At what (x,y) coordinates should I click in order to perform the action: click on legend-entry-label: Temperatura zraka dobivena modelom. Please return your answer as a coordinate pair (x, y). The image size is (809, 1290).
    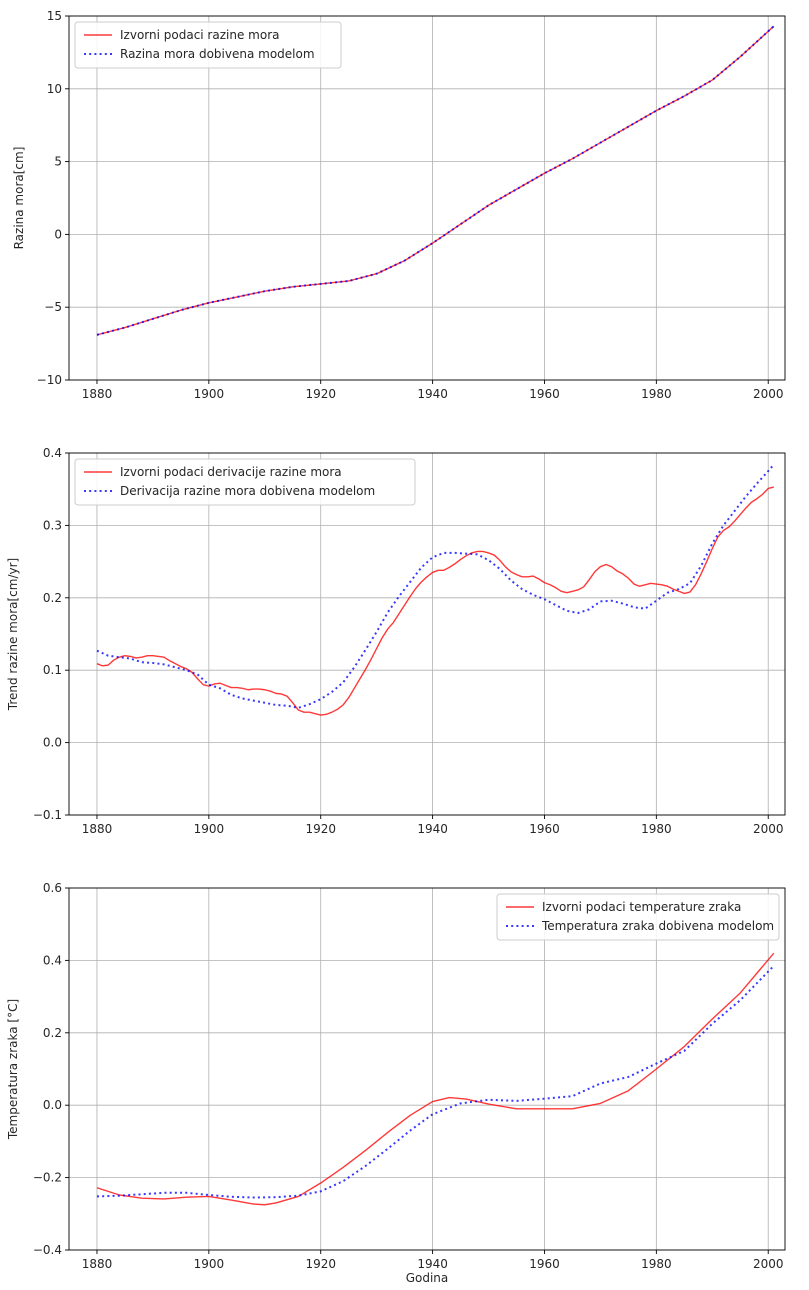
    Looking at the image, I should click on (657, 926).